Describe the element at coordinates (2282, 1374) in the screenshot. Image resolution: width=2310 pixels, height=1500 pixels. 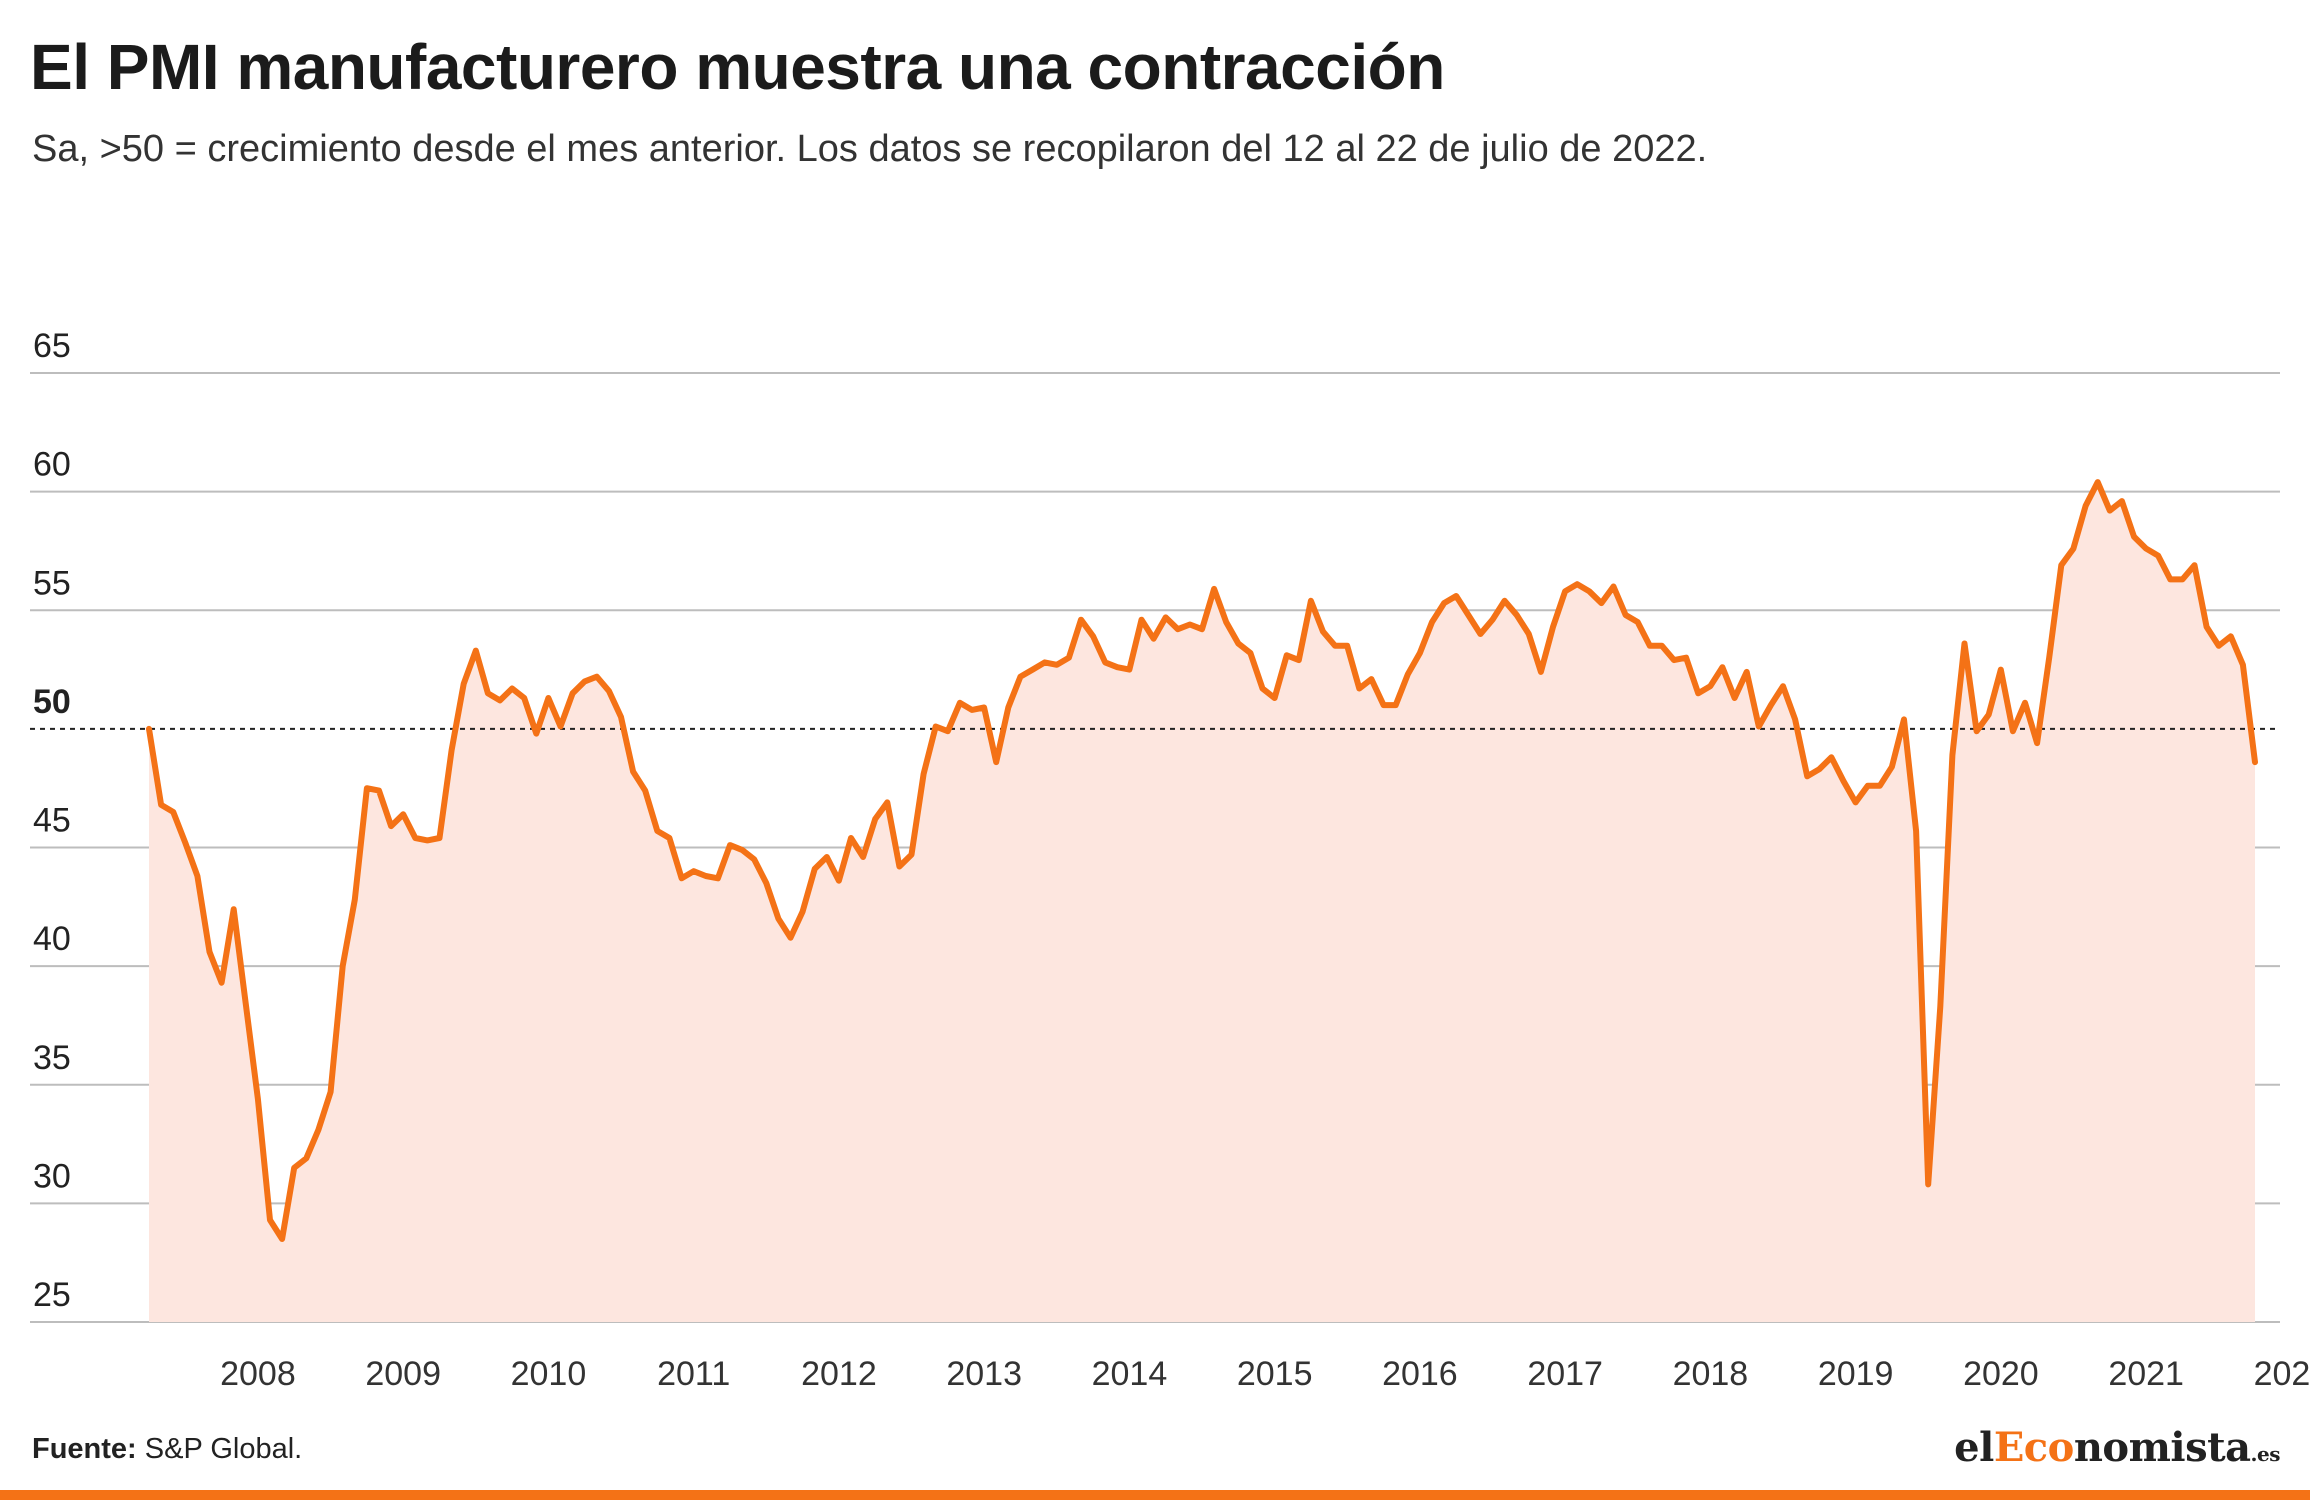
I see `x-tick-label: 2022` at that location.